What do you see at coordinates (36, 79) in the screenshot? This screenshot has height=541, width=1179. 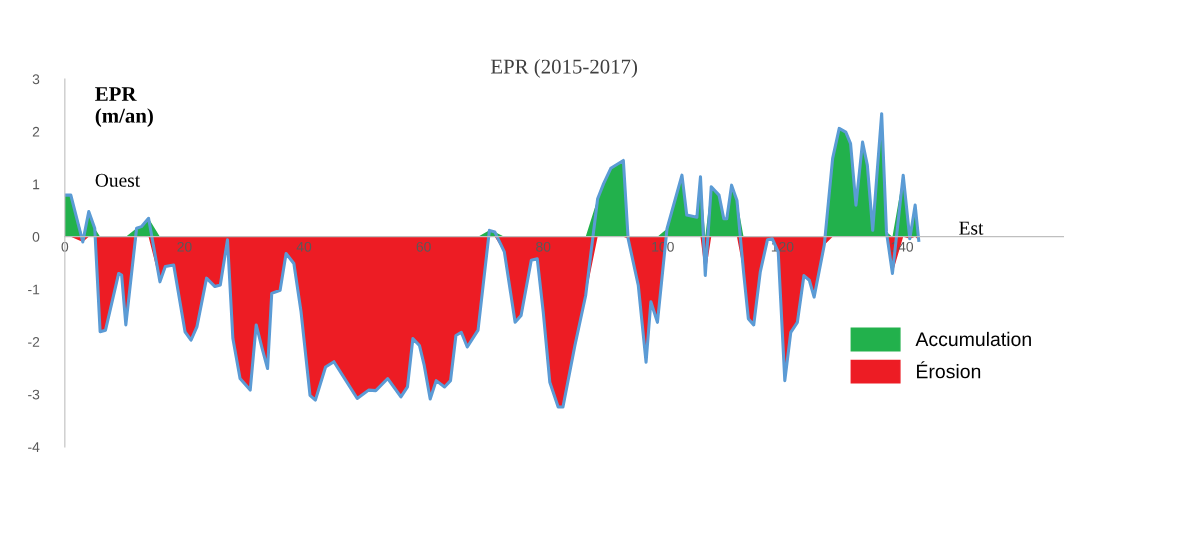 I see `y-tick-label: 3` at bounding box center [36, 79].